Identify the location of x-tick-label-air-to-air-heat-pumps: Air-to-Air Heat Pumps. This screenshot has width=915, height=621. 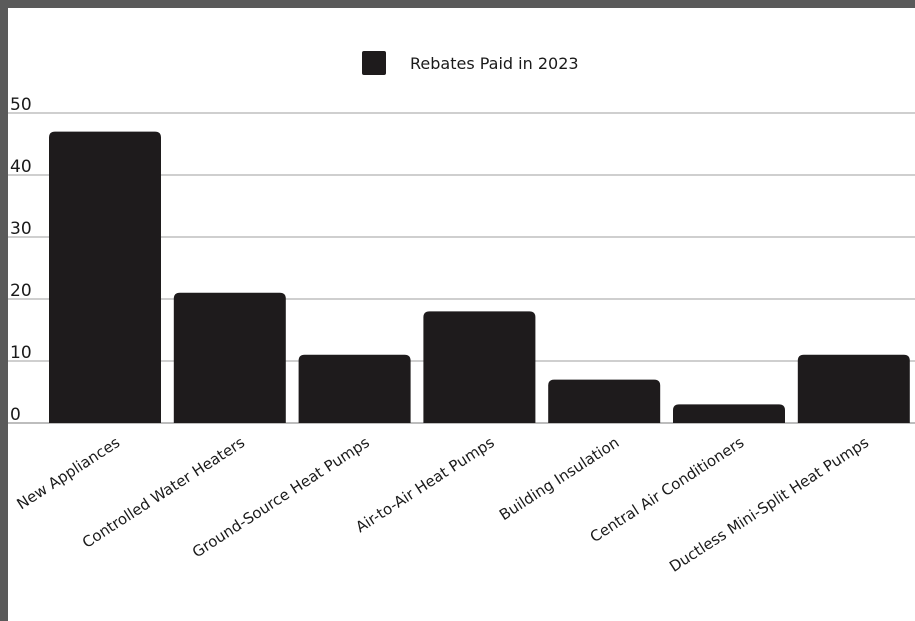
(424, 484).